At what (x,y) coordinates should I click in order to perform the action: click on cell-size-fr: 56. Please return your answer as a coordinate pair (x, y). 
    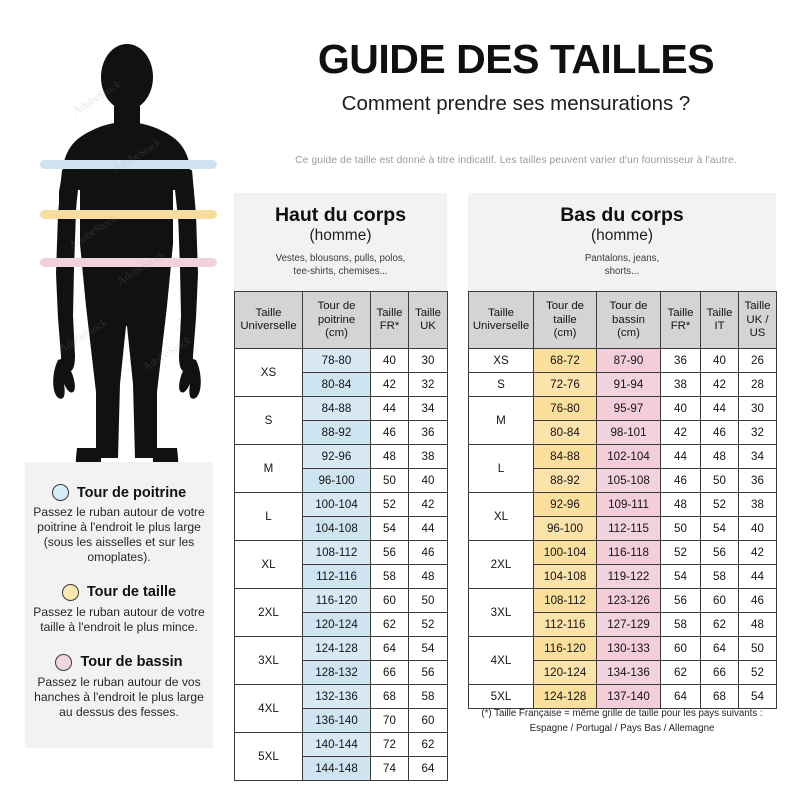
    Looking at the image, I should click on (680, 601).